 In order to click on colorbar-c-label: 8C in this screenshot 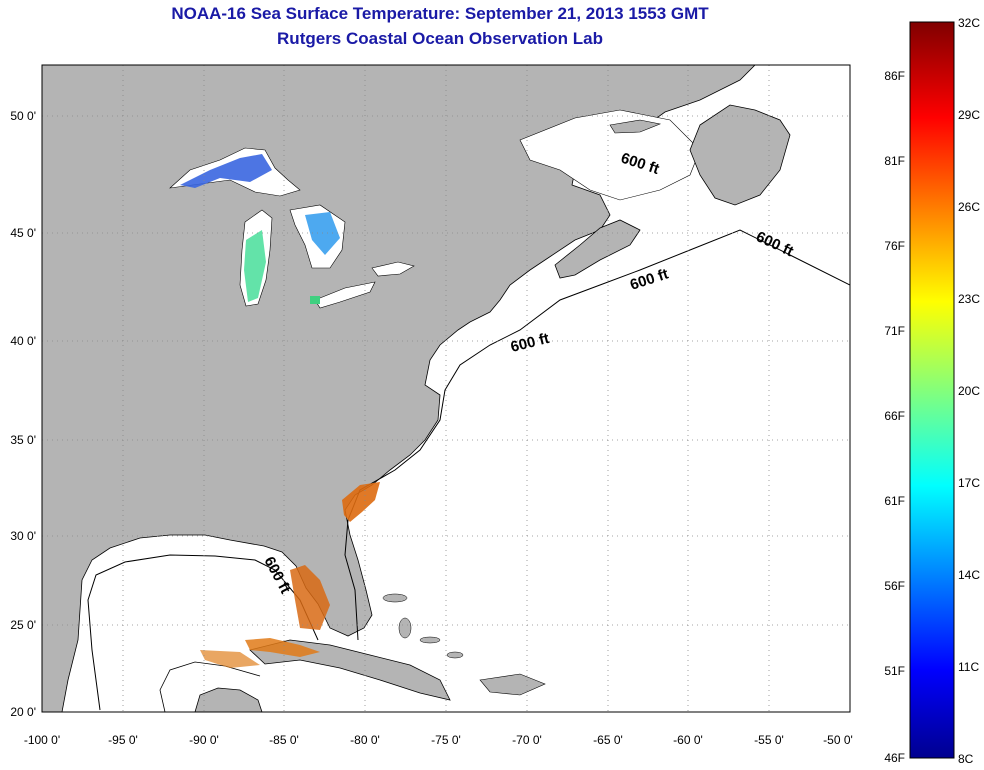, I will do `click(966, 759)`.